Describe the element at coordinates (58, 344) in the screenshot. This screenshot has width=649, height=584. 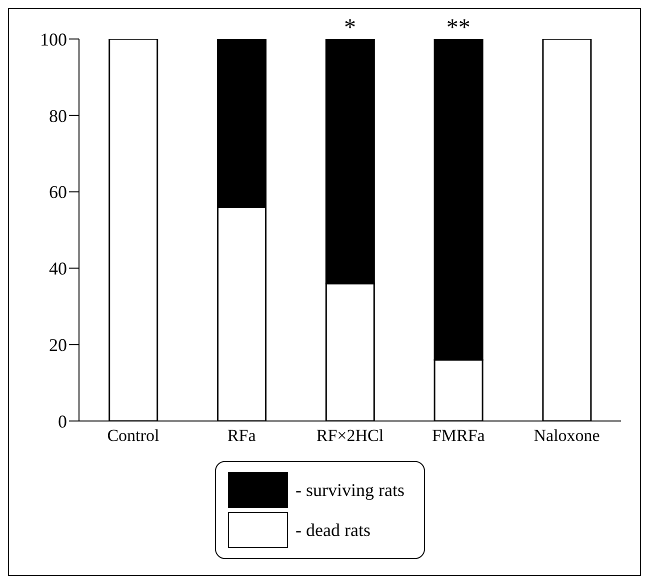
I see `y-tick-label: 20` at that location.